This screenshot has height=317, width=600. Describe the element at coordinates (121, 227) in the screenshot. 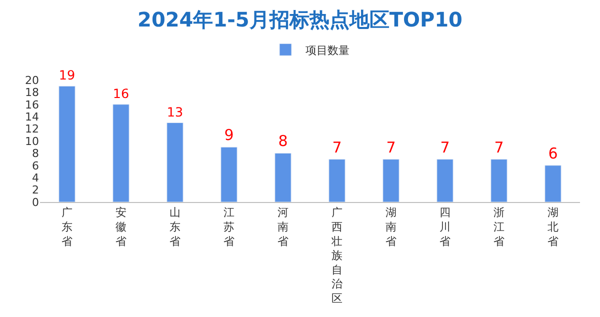

I see `x-tick-label: 安徽省` at that location.